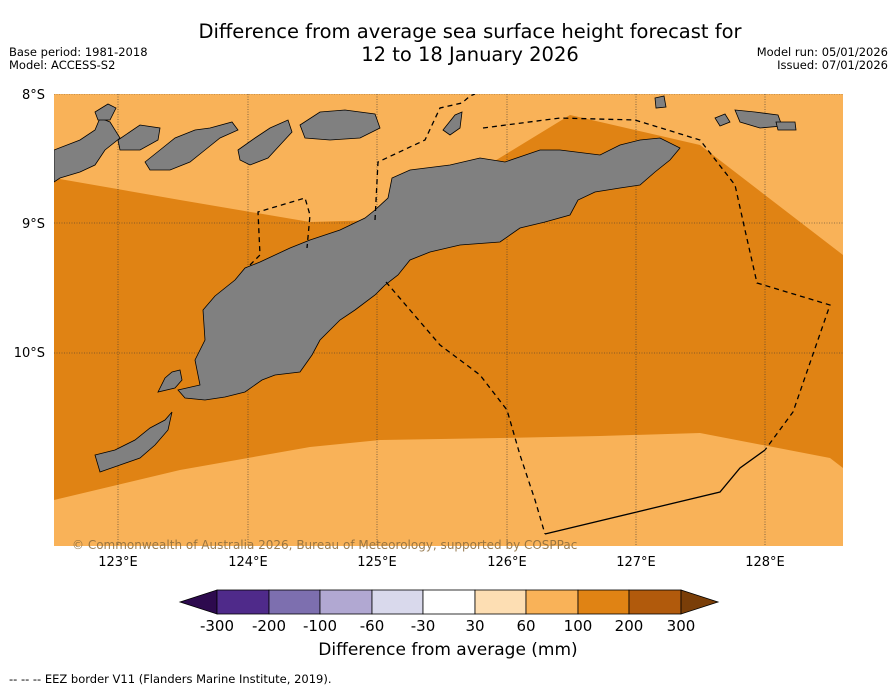 This screenshot has height=690, width=896. What do you see at coordinates (340, 125) in the screenshot?
I see `romang-island` at bounding box center [340, 125].